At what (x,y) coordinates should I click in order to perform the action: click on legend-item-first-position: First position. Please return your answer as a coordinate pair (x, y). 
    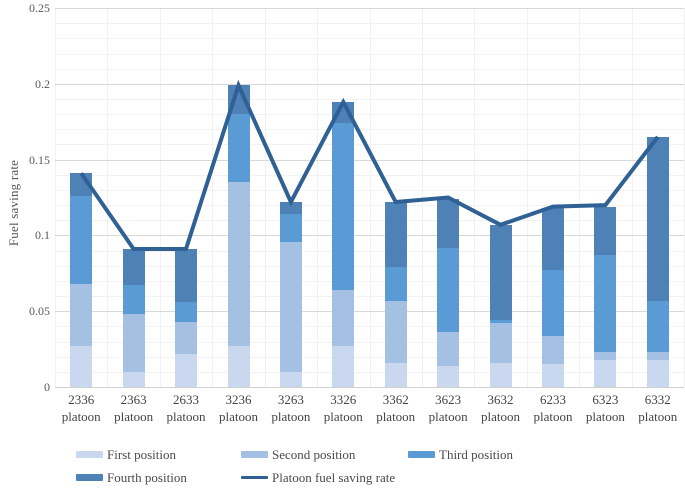
    Looking at the image, I should click on (126, 454).